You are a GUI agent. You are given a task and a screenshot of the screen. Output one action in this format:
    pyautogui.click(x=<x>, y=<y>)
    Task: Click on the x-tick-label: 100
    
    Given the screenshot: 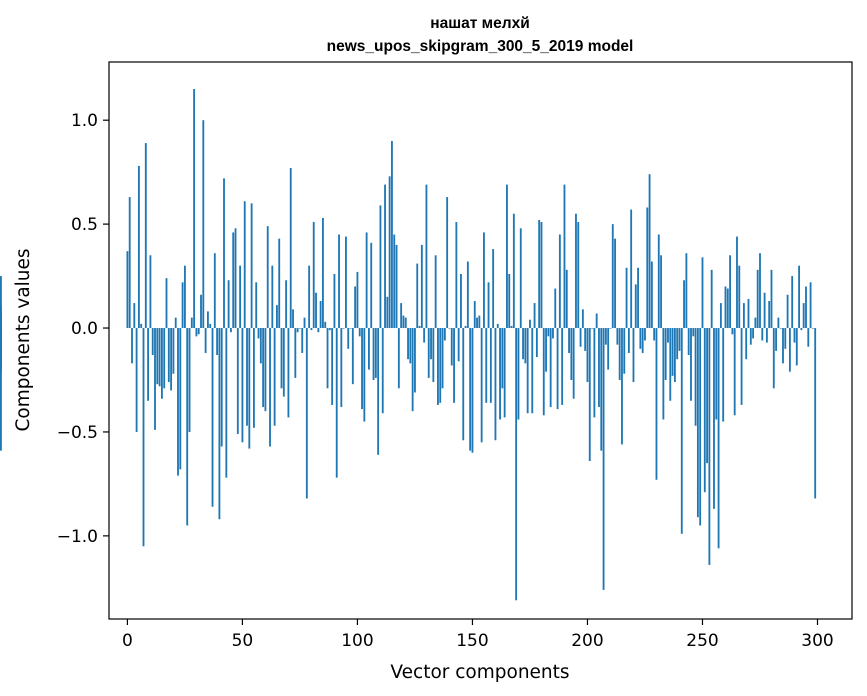 What is the action you would take?
    pyautogui.click(x=357, y=641)
    